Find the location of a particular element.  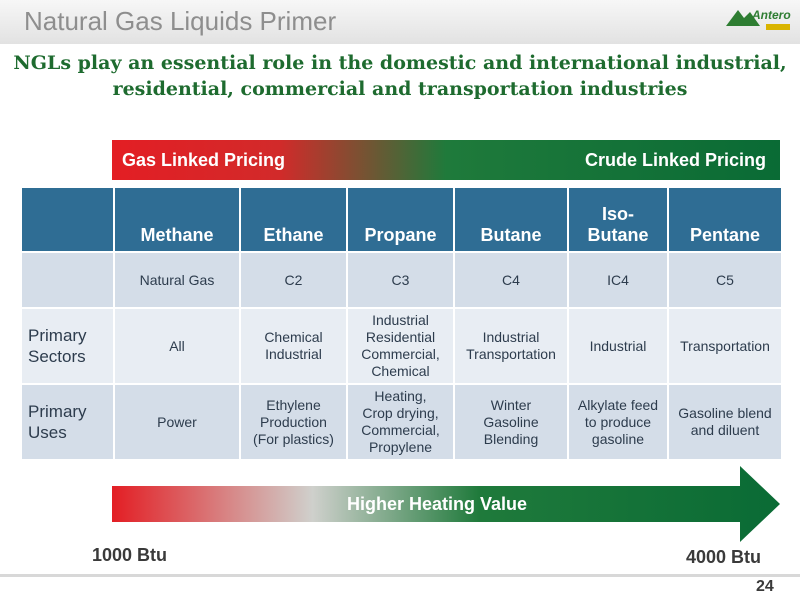

use-cell: Alkylate feed to produce gasoline is located at coordinates (618, 422).